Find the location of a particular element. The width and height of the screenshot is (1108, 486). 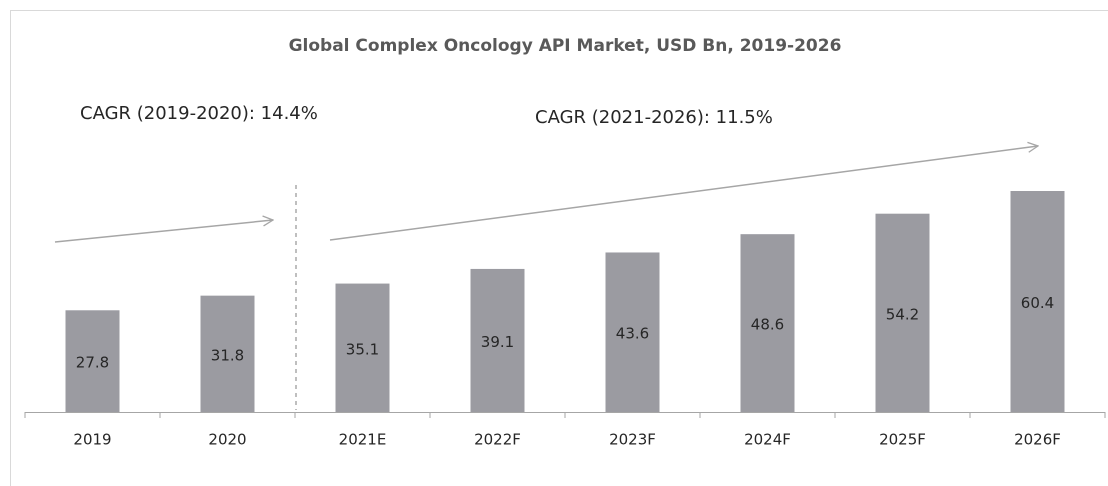

value-label: 43.6 is located at coordinates (632, 334).